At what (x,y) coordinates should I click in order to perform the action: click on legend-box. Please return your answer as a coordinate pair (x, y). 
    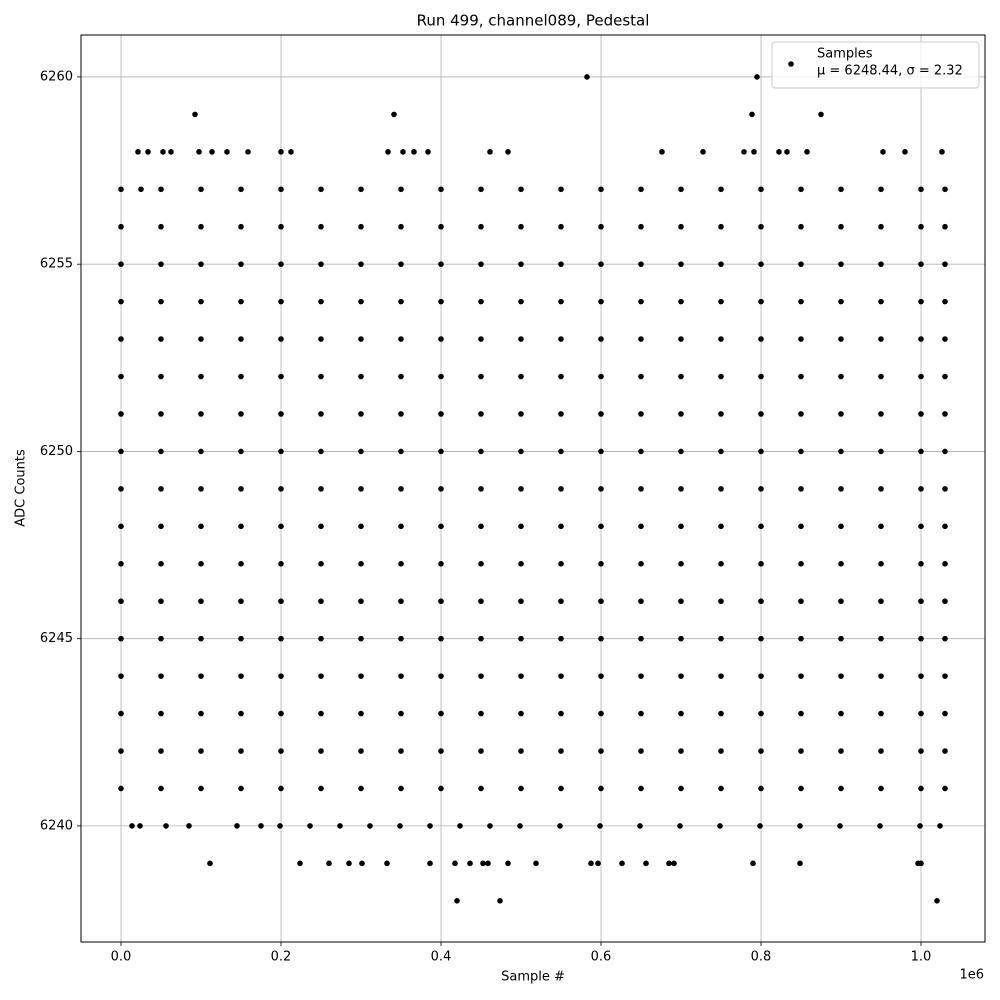
    Looking at the image, I should click on (875, 65).